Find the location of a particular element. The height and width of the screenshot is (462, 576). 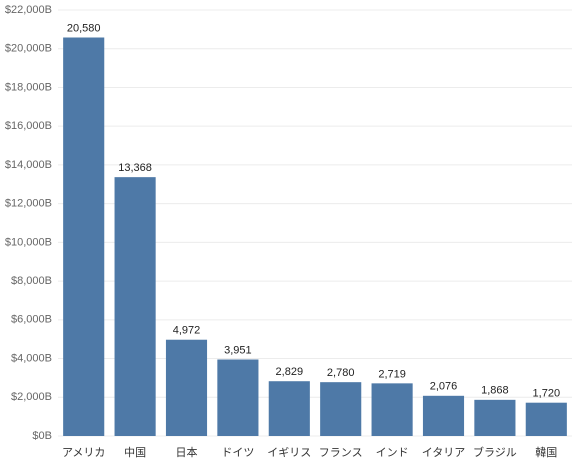

value-label: 2,829 is located at coordinates (290, 372).